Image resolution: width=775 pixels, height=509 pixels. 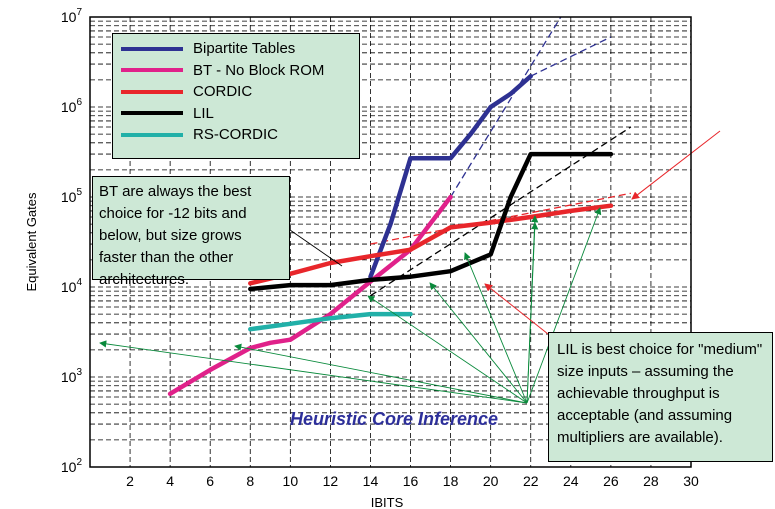 I want to click on y-tick-label: 10³, so click(x=72, y=376).